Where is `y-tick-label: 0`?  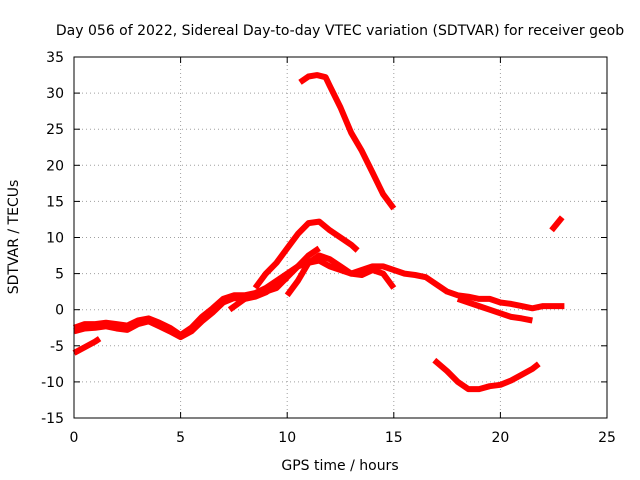 y-tick-label: 0 is located at coordinates (59, 311).